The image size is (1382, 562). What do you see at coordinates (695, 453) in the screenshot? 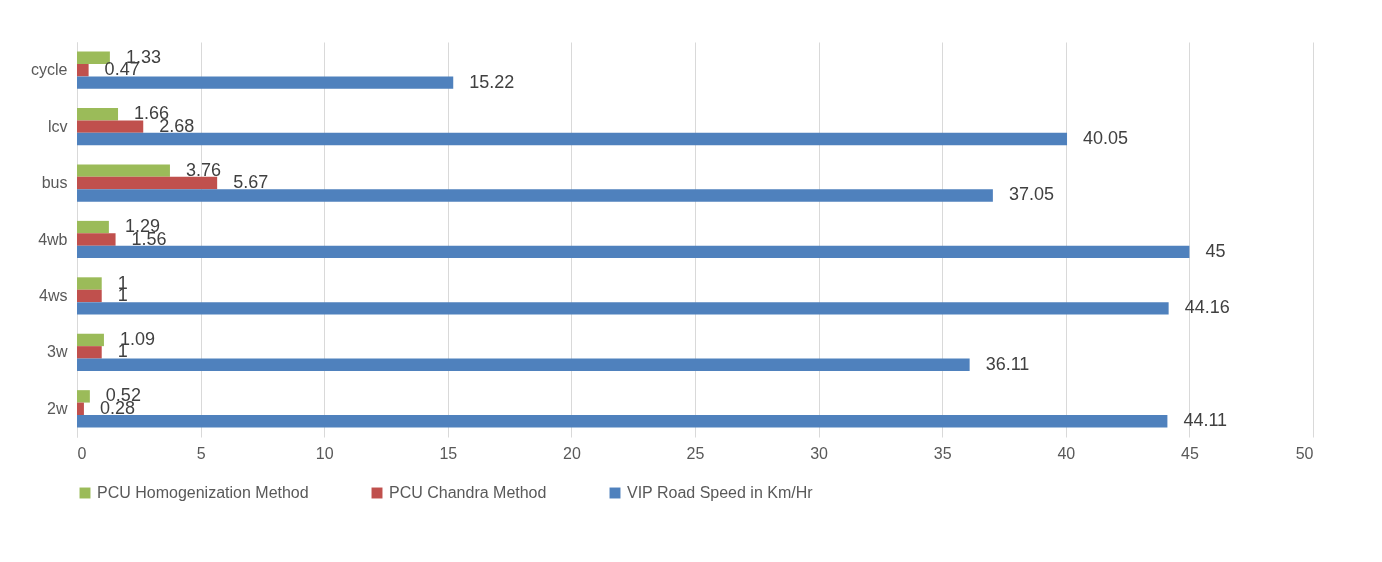
I see `x-tick-label: 25` at bounding box center [695, 453].